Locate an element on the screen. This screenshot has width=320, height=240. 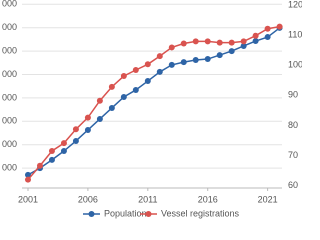
y2-tick-label: 120 is located at coordinates (295, 4).